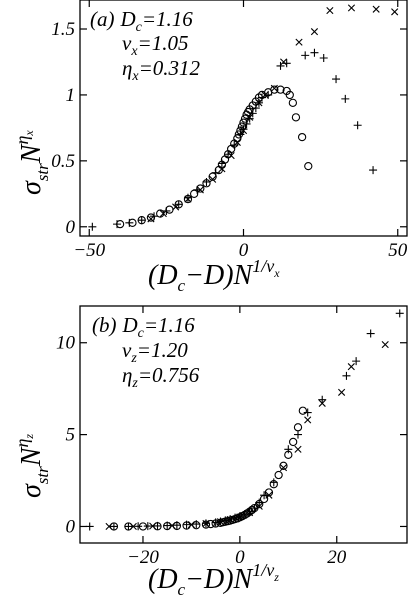 The image size is (409, 596). Describe the element at coordinates (214, 275) in the screenshot. I see `panel-a-x-axis-label: (Dc−D)N1/νx` at that location.